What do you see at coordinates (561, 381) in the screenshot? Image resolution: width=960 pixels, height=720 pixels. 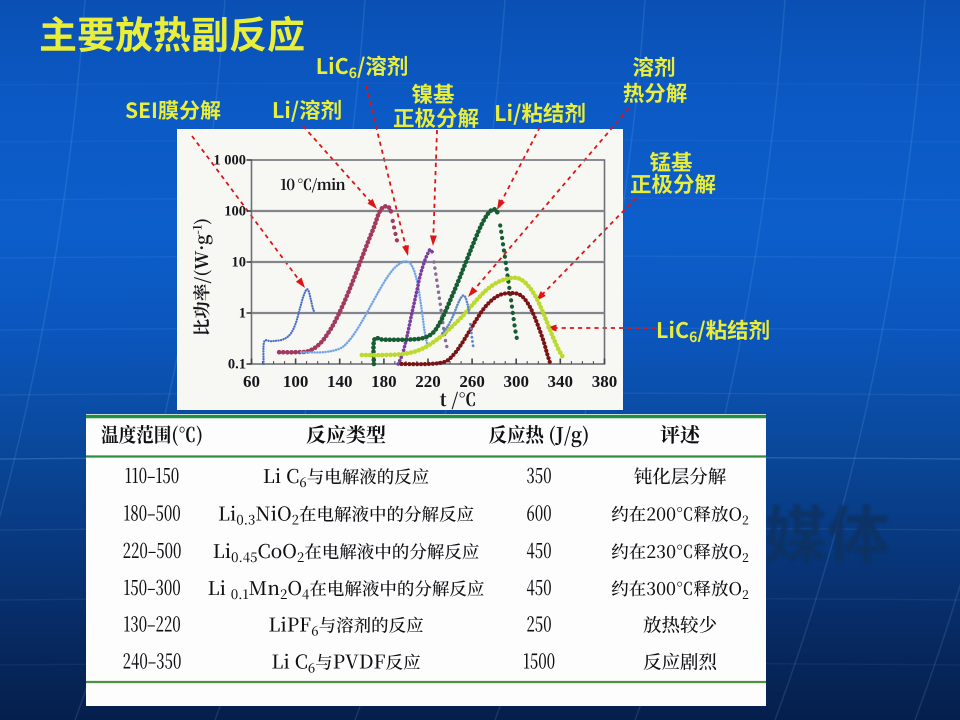 I see `svg-text: 340` at bounding box center [561, 381].